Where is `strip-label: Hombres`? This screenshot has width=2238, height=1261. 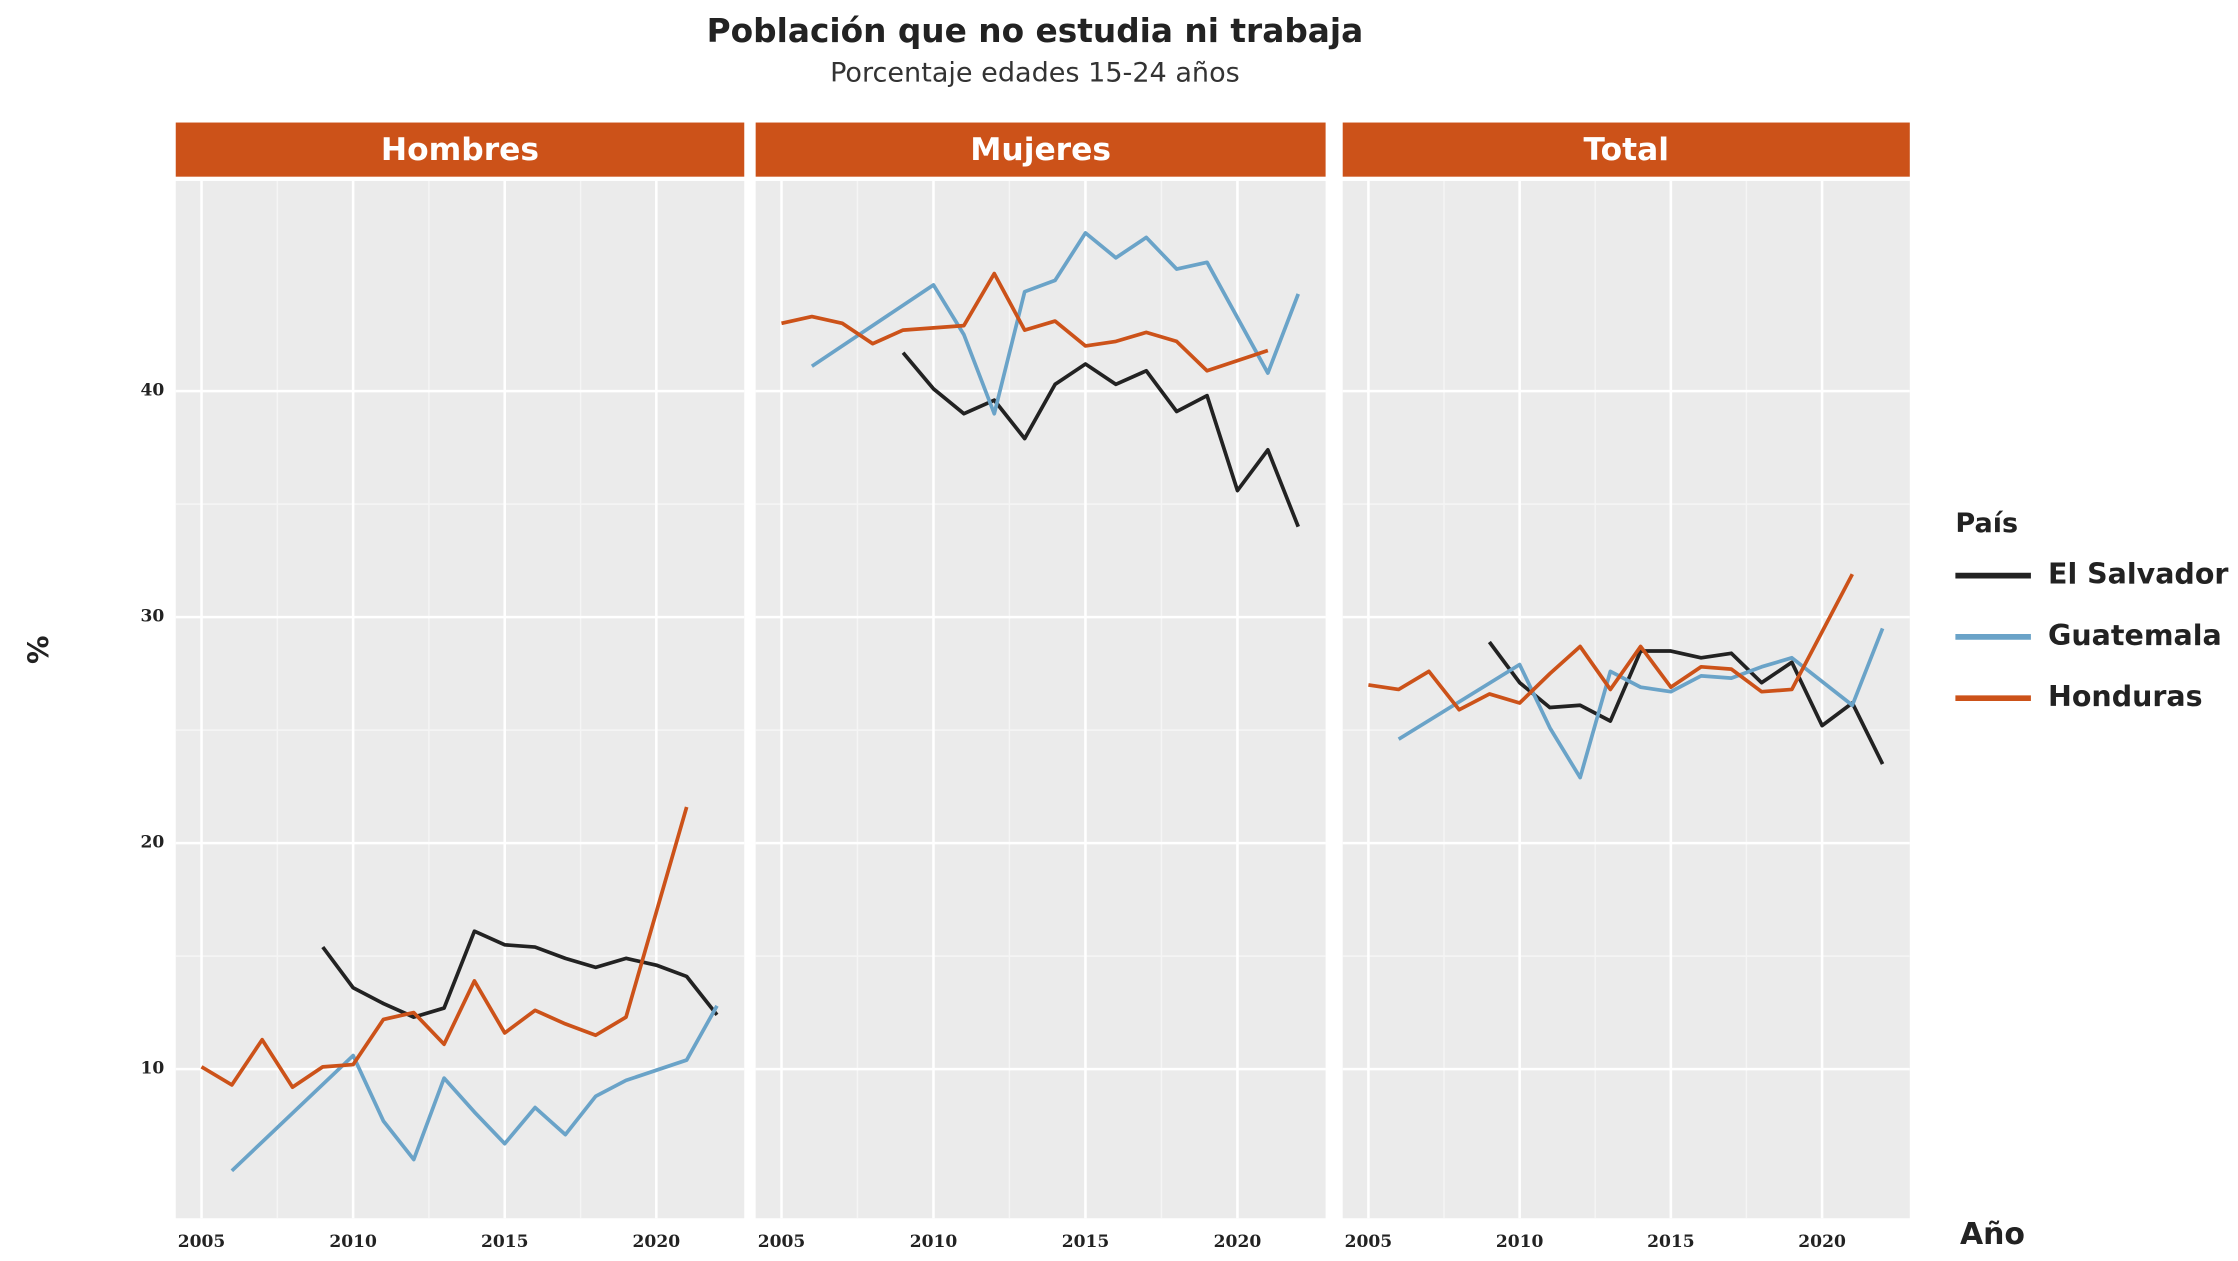 strip-label: Hombres is located at coordinates (460, 150).